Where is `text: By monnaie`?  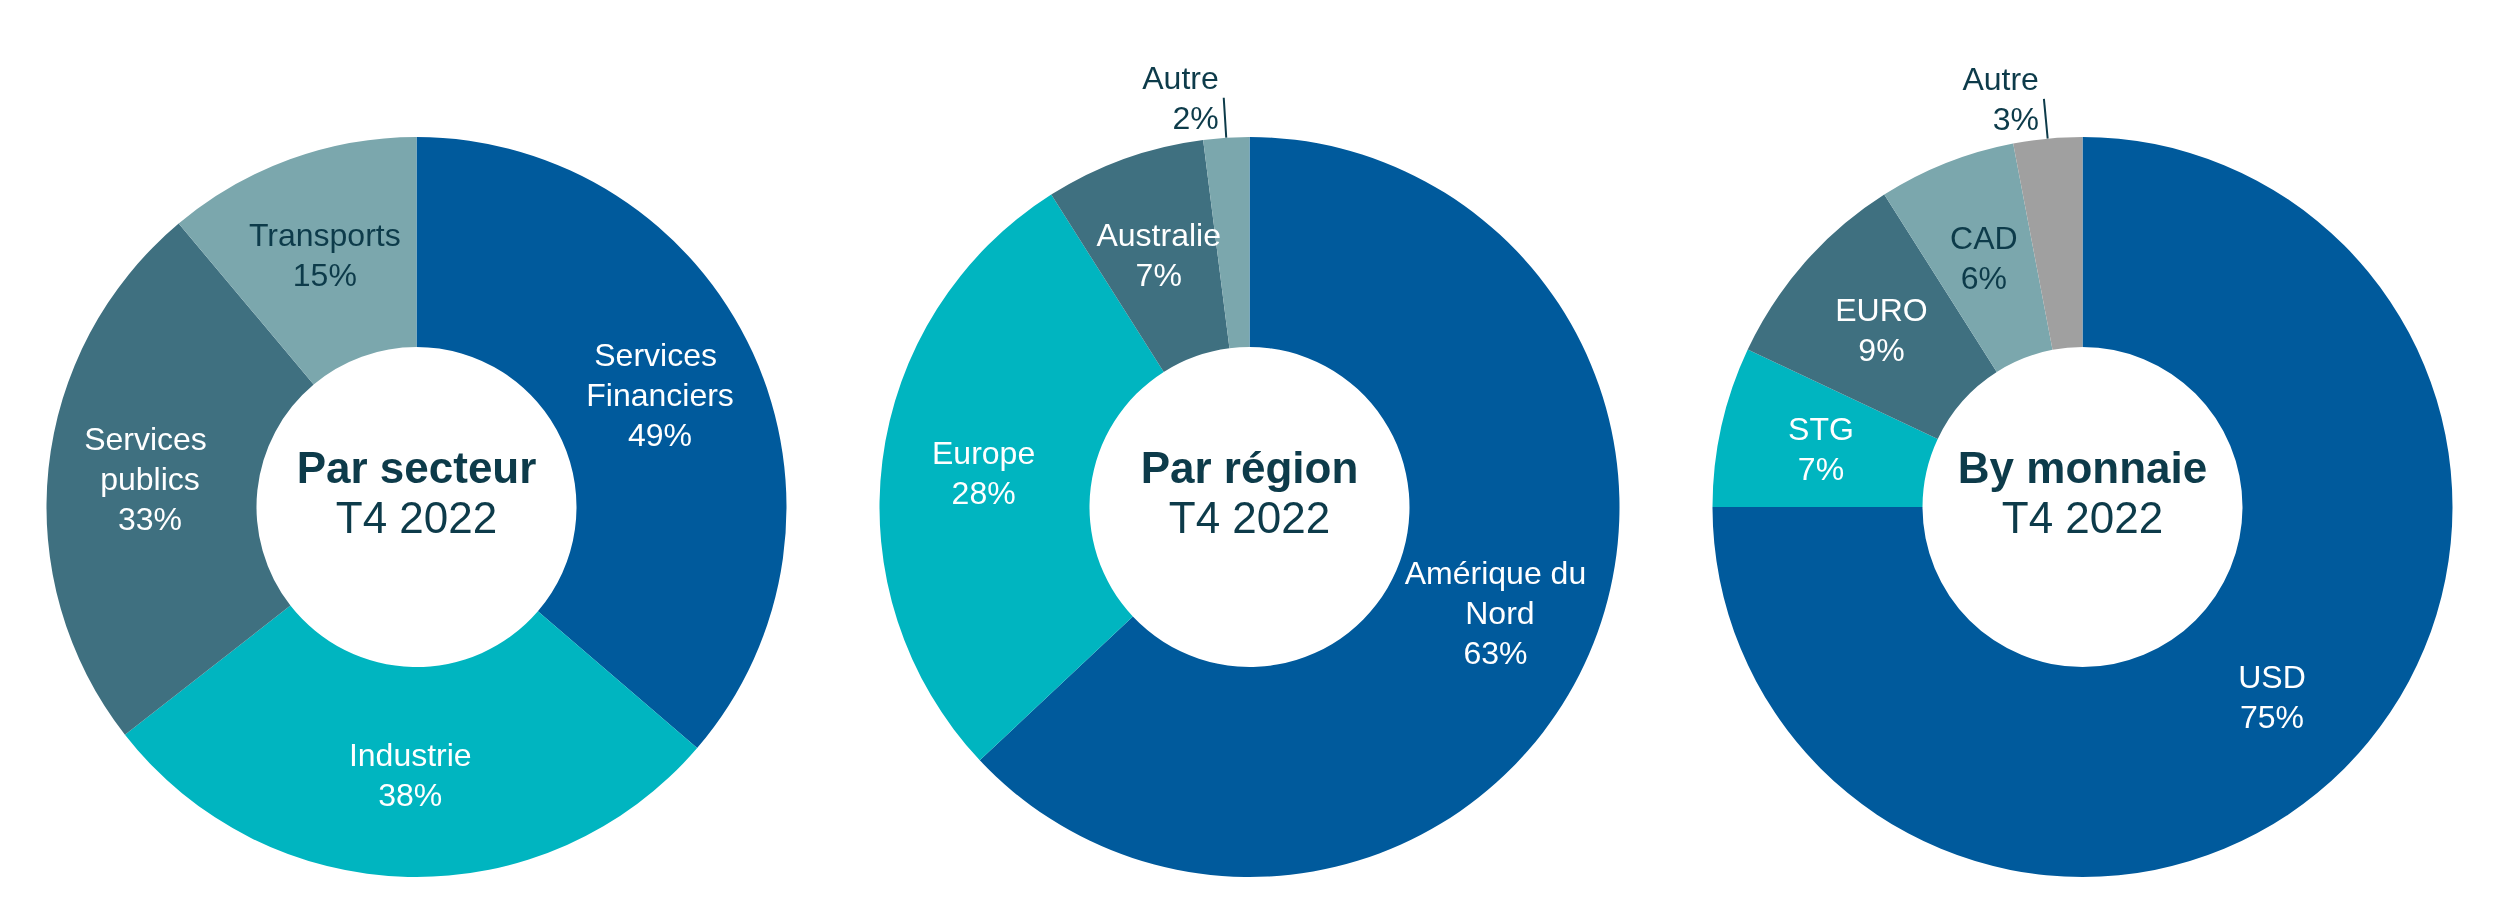
text: By monnaie is located at coordinates (2082, 467).